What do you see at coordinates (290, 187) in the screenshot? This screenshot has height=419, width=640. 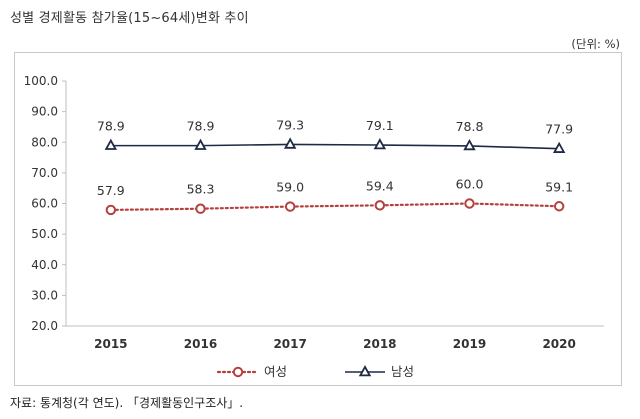 I see `data-label: 59.0` at bounding box center [290, 187].